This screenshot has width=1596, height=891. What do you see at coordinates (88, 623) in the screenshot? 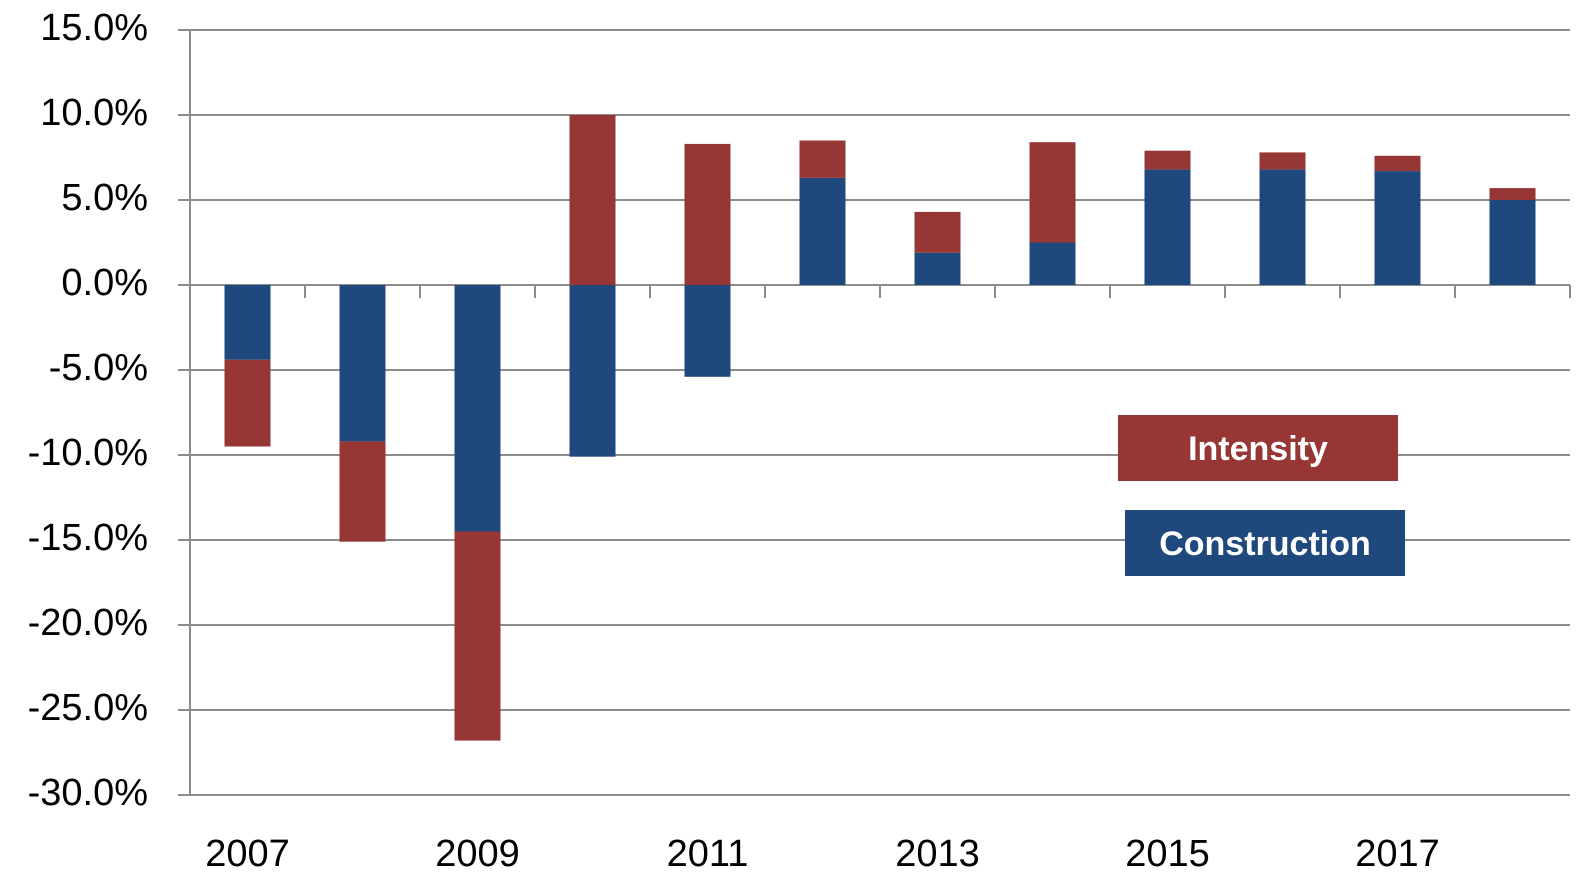
I see `y-tick-label: -20.0%` at bounding box center [88, 623].